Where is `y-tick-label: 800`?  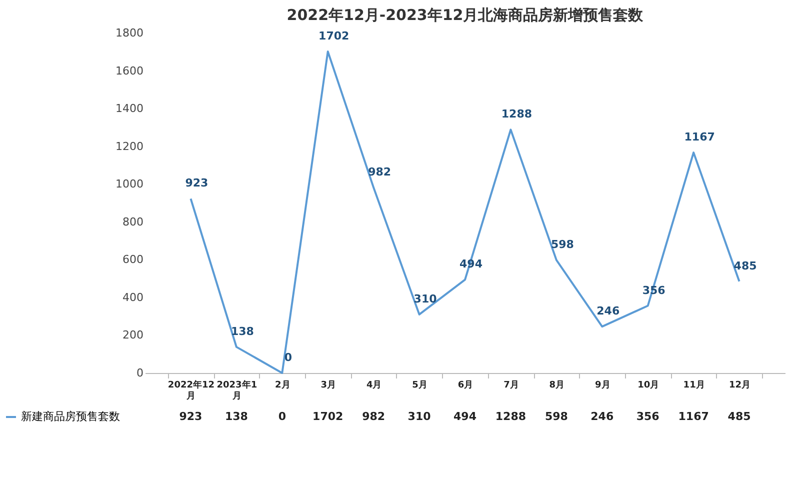
y-tick-label: 800 is located at coordinates (133, 221).